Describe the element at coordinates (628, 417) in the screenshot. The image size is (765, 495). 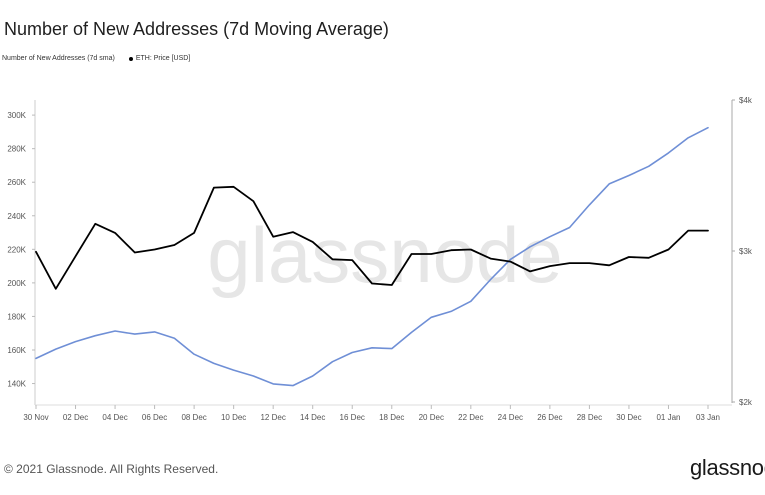
I see `x-tick-label: 30 Dec` at that location.